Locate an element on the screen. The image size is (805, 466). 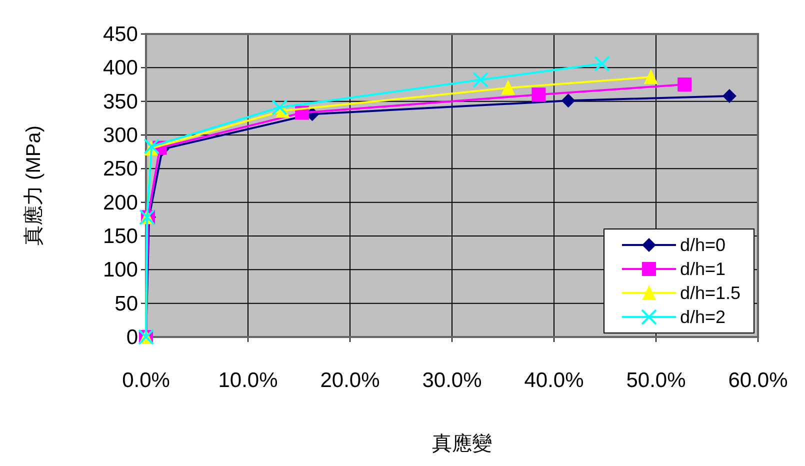
y-tick-label: 150 is located at coordinates (120, 236).